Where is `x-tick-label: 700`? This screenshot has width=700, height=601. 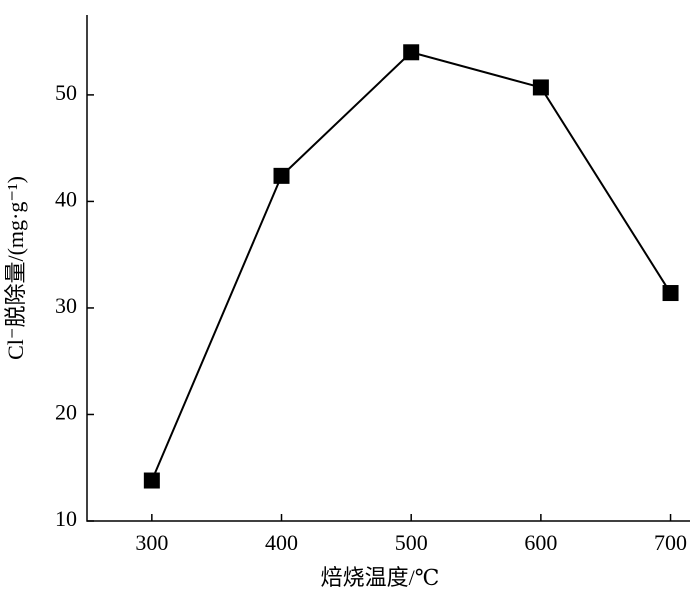
x-tick-label: 700 is located at coordinates (670, 542).